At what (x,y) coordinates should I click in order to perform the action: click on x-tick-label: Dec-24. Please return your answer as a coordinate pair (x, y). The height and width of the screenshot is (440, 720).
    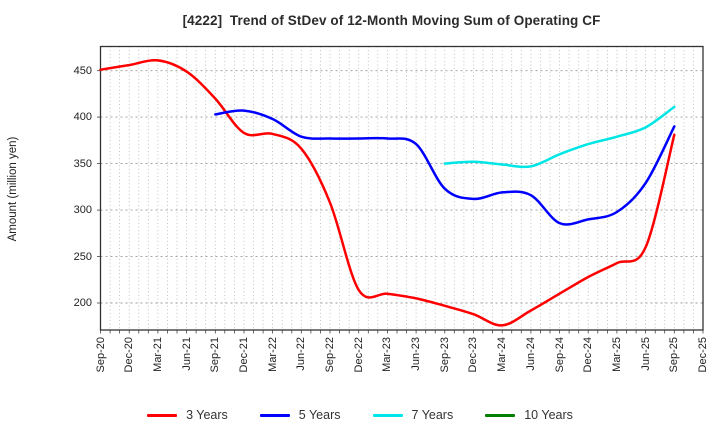
    Looking at the image, I should click on (588, 355).